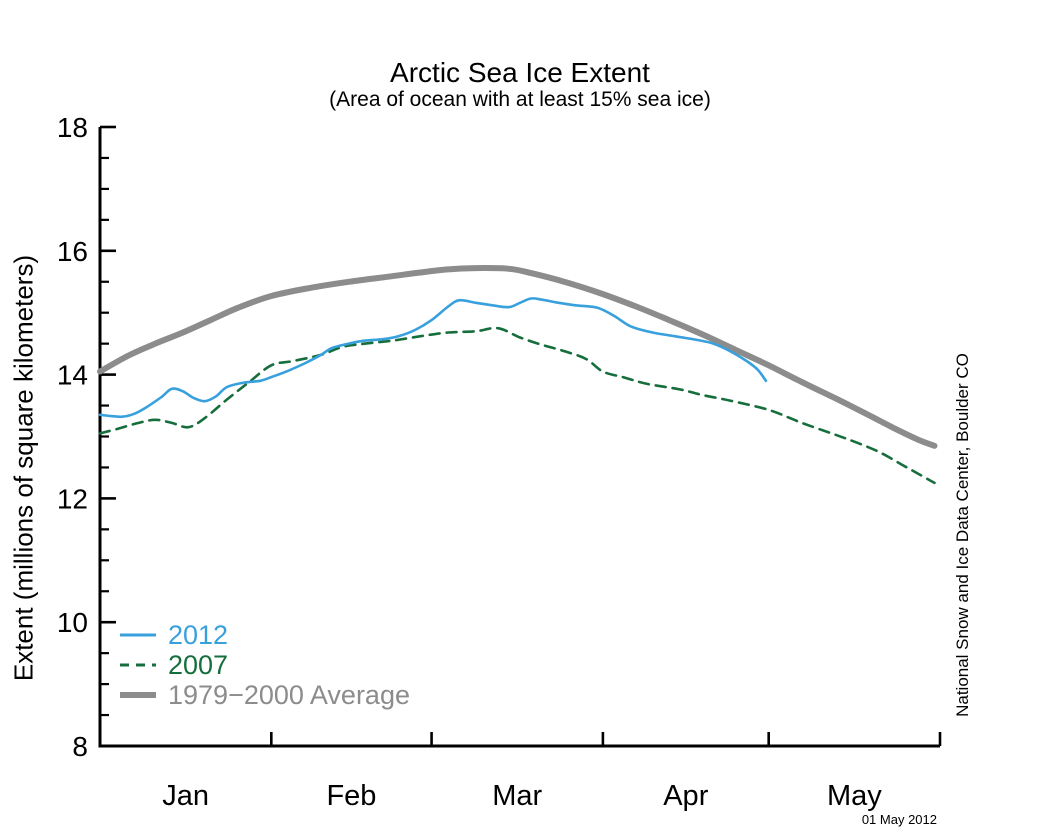  I want to click on svg-text: 8, so click(80, 746).